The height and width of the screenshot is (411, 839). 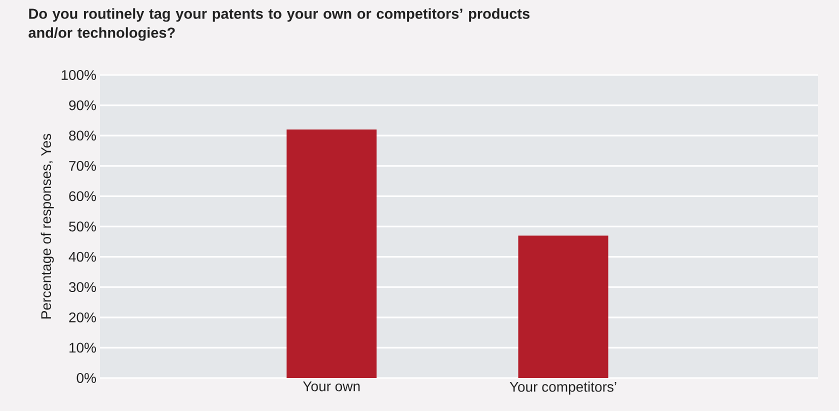 I want to click on y-tick-label: 70%, so click(x=82, y=165).